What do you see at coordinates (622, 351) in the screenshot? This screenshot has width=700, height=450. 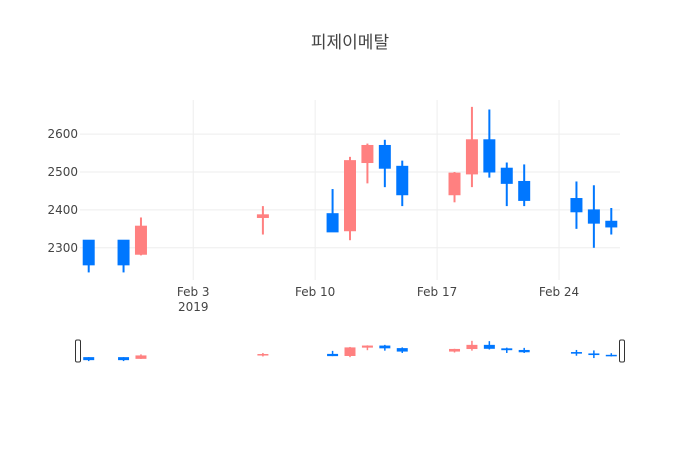 I see `range-slider-right-handle` at bounding box center [622, 351].